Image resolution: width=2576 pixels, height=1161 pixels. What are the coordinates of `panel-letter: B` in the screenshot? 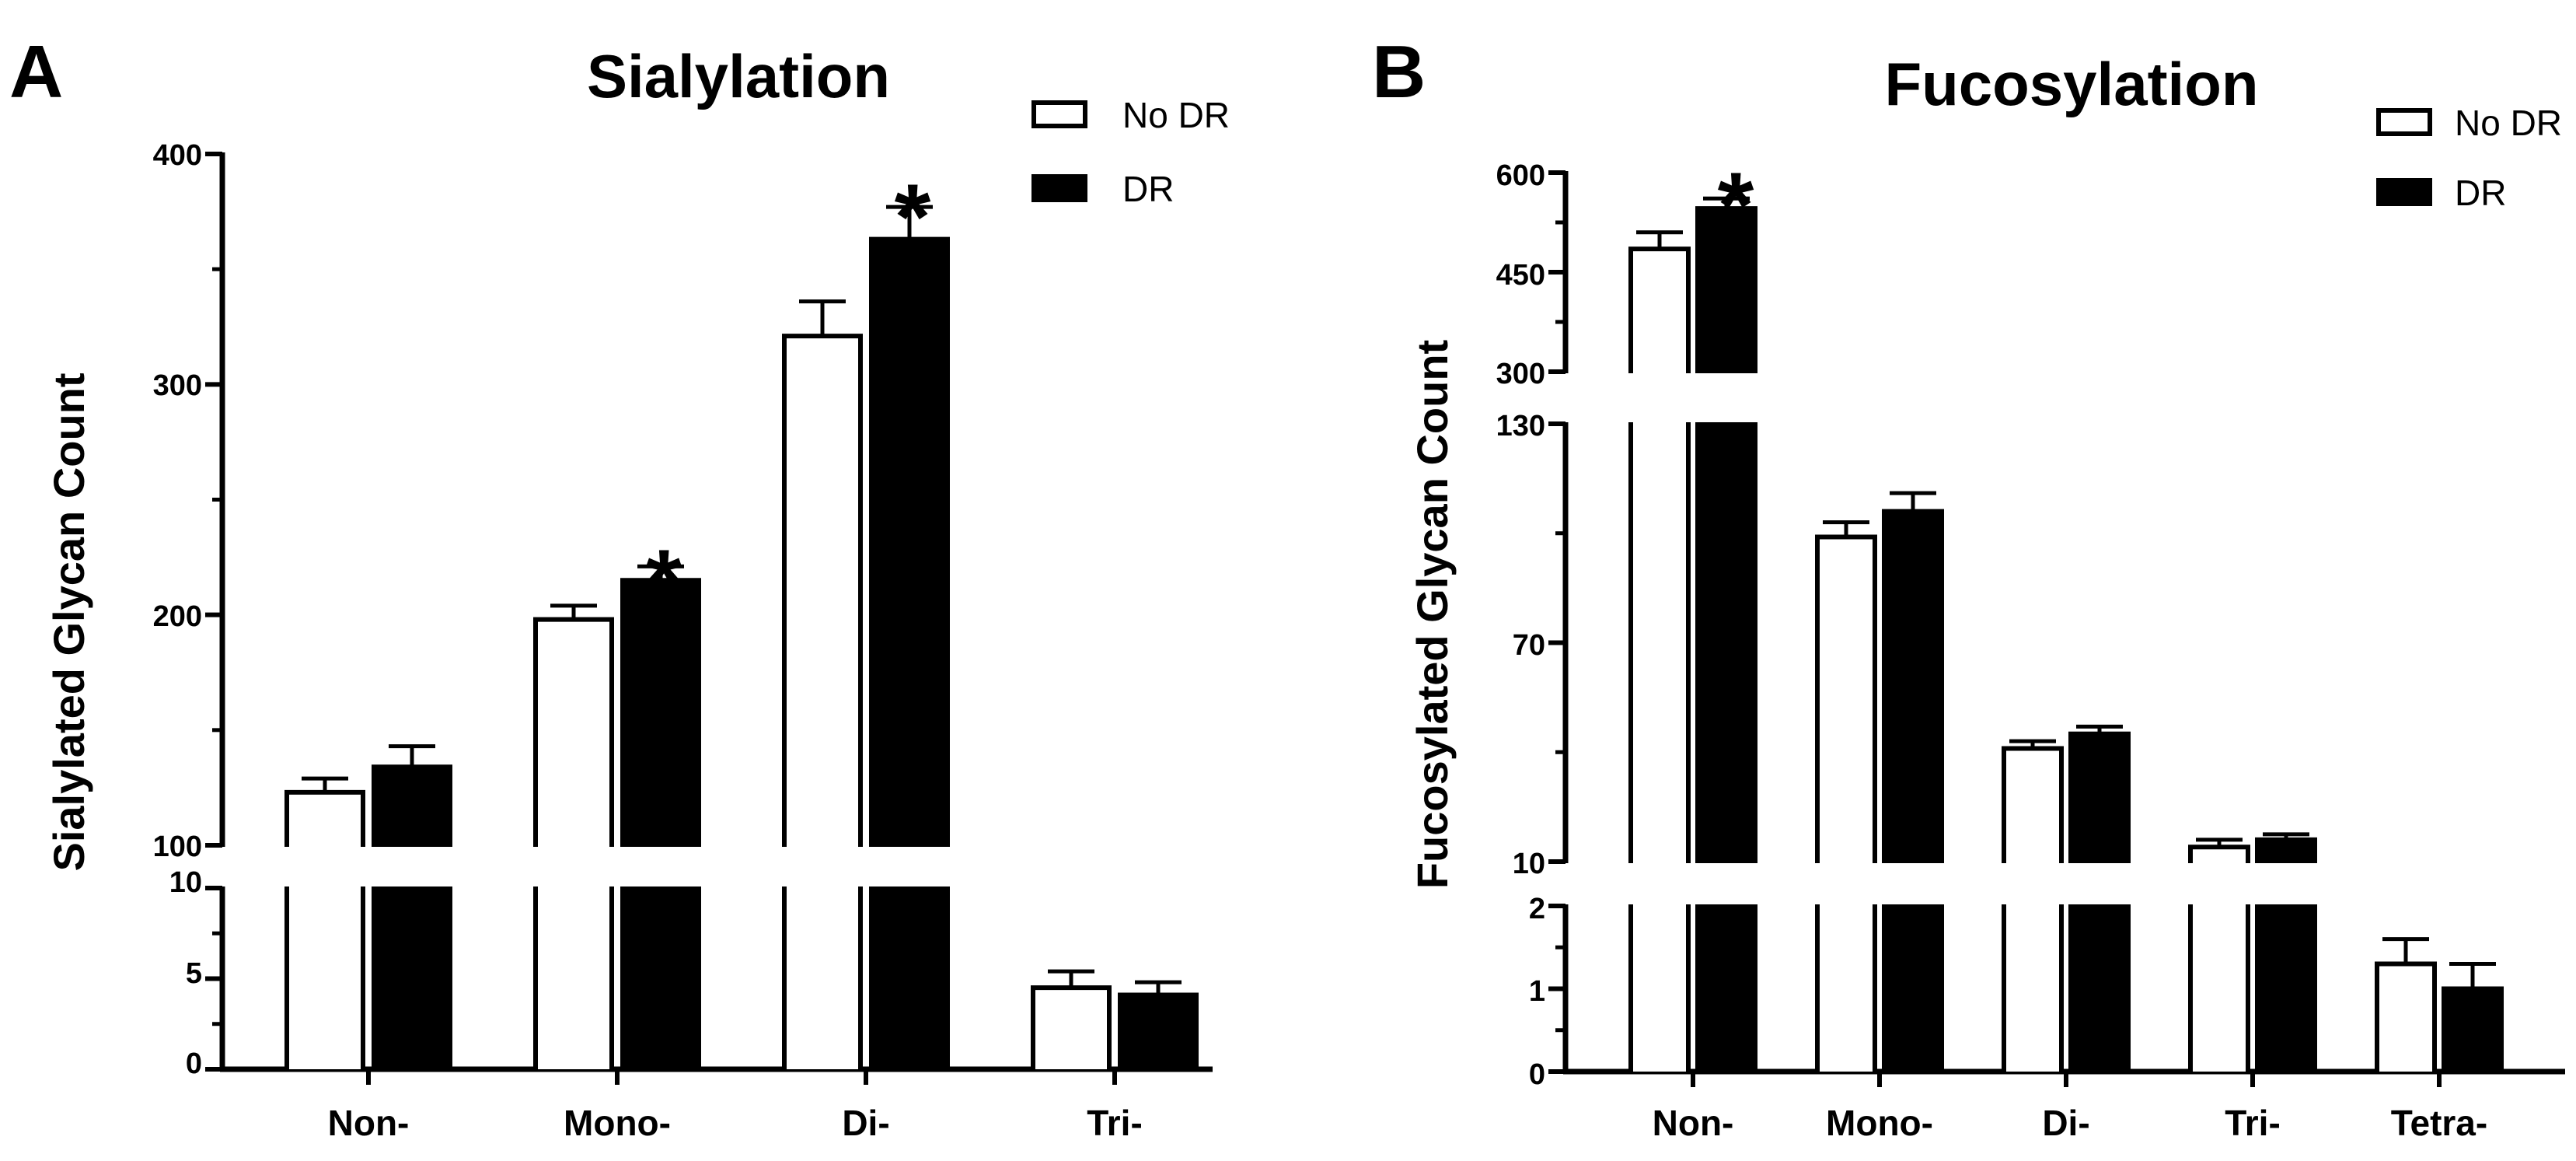 It's located at (1399, 72).